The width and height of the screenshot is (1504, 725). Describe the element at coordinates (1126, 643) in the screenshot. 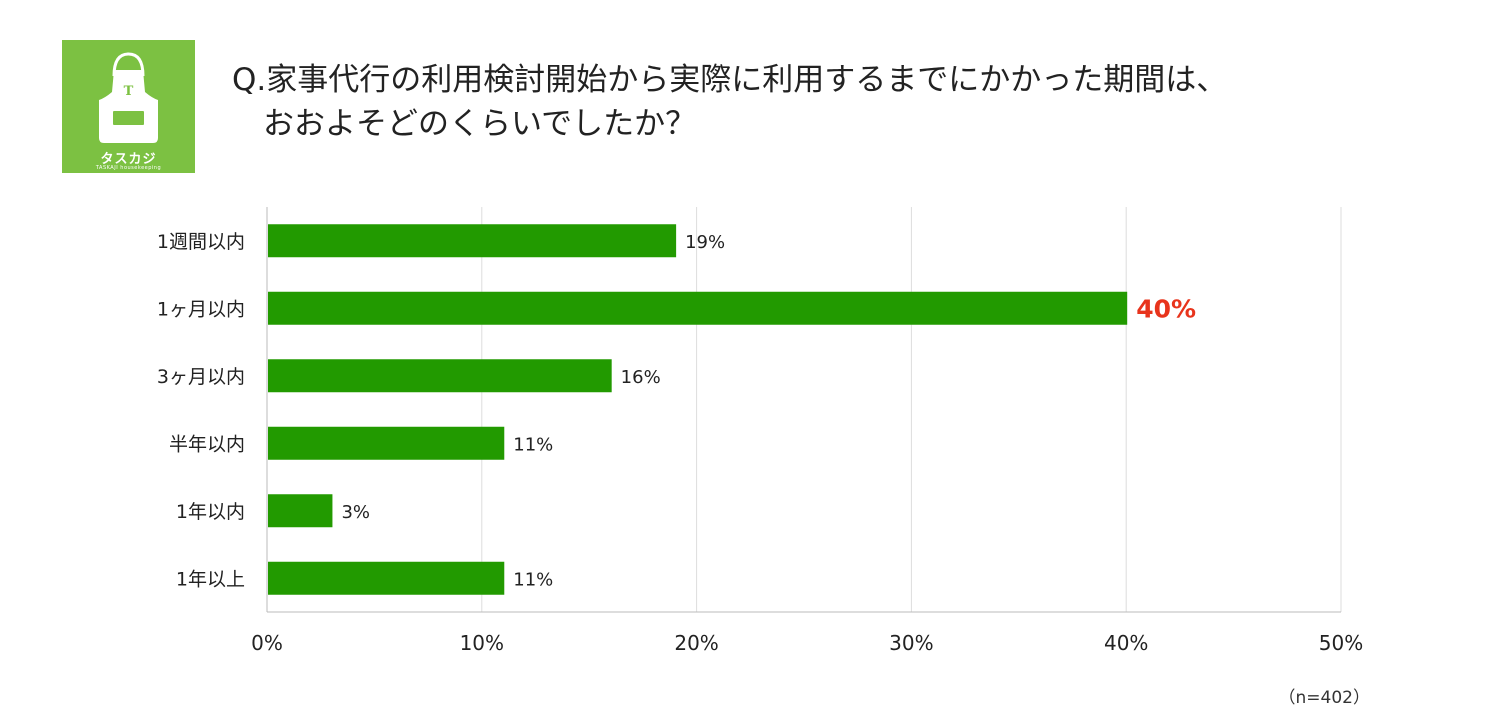

I see `x-tick-label: 40%` at that location.